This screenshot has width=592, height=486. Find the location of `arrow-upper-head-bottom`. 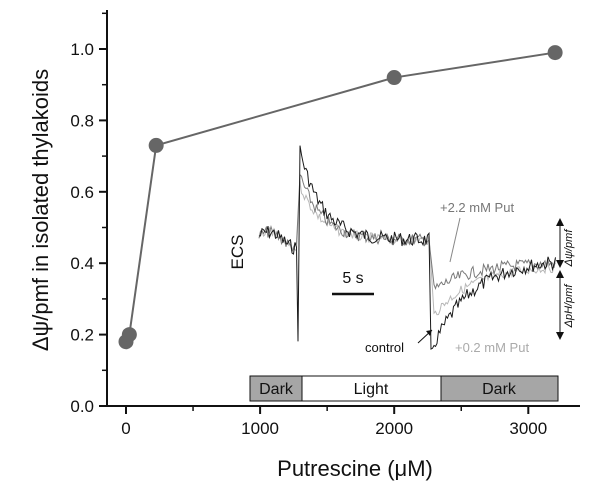

arrow-upper-head-bottom is located at coordinates (560, 264).